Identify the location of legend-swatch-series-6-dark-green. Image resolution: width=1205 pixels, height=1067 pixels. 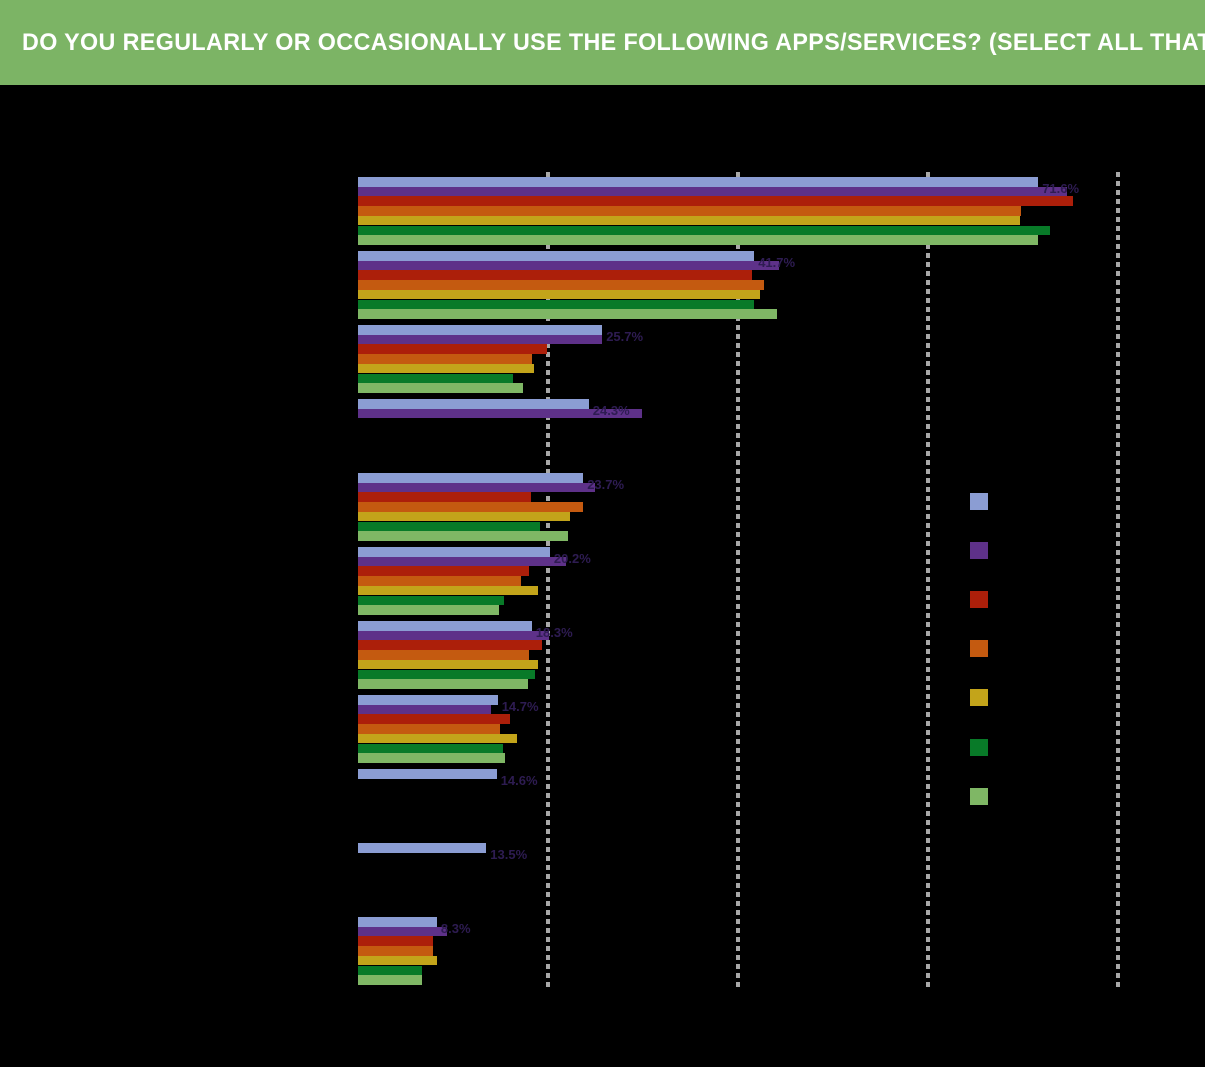
(979, 747).